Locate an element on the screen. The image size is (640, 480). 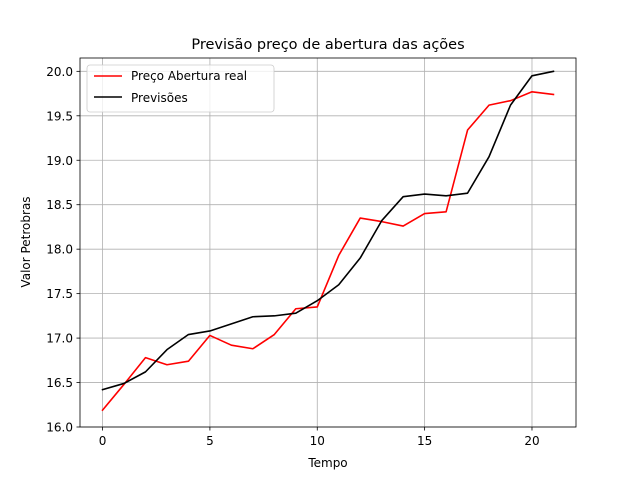
x-tick-label: 5 is located at coordinates (210, 441).